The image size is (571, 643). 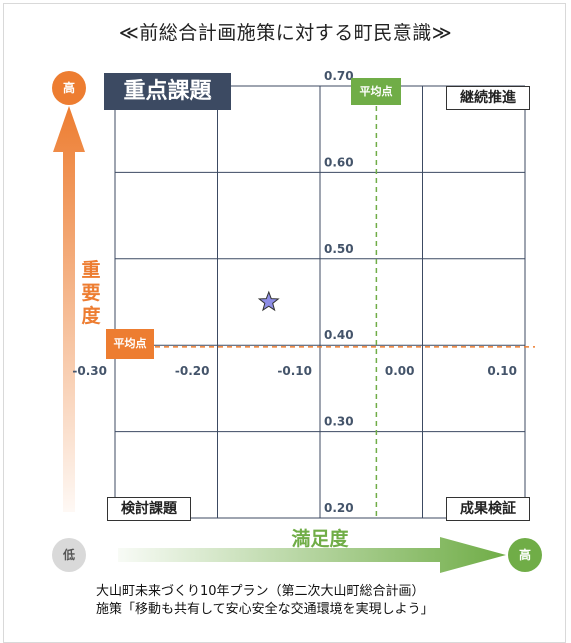 I want to click on importance-high-badge: 高, so click(x=69, y=88).